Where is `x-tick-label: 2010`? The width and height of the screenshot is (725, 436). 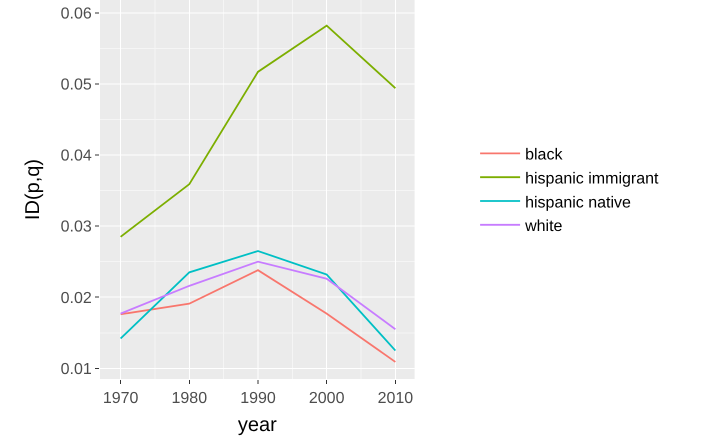 x-tick-label: 2010 is located at coordinates (396, 399).